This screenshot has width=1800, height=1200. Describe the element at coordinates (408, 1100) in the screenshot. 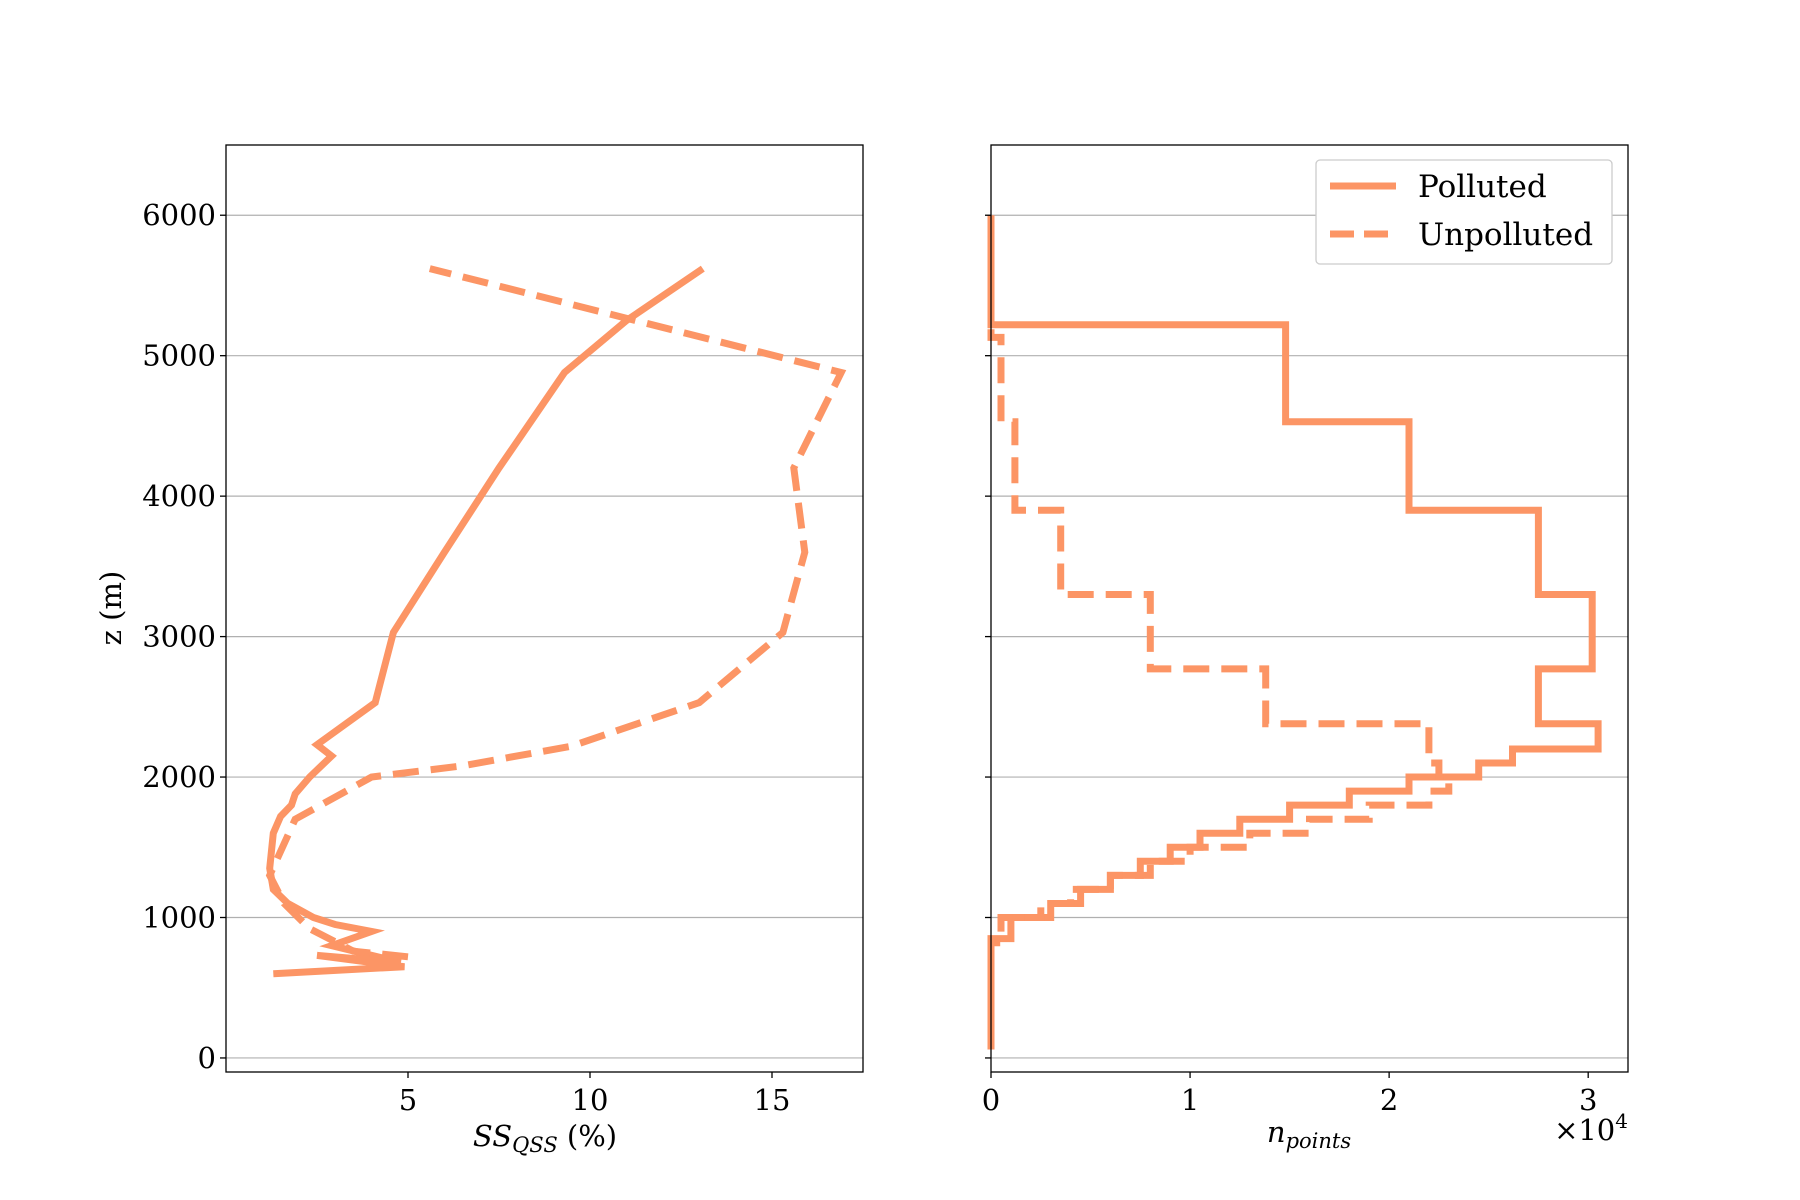

I see `left-xtick-label-0: 5` at that location.